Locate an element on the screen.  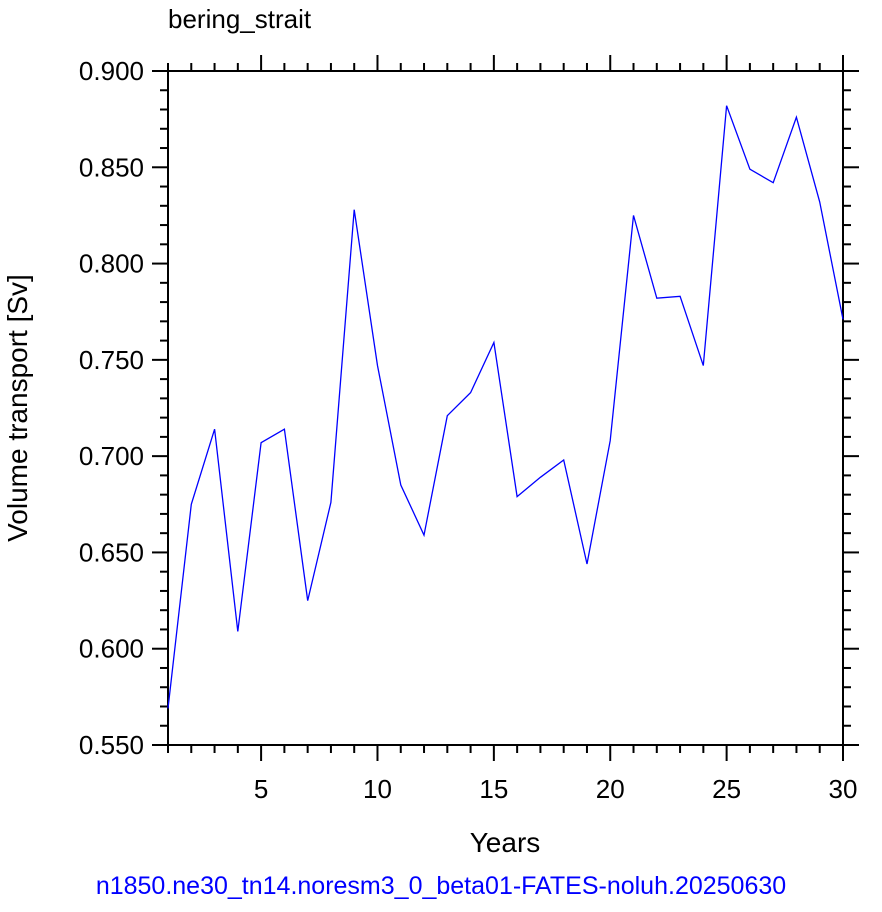
x-tick-label: 30 is located at coordinates (843, 789).